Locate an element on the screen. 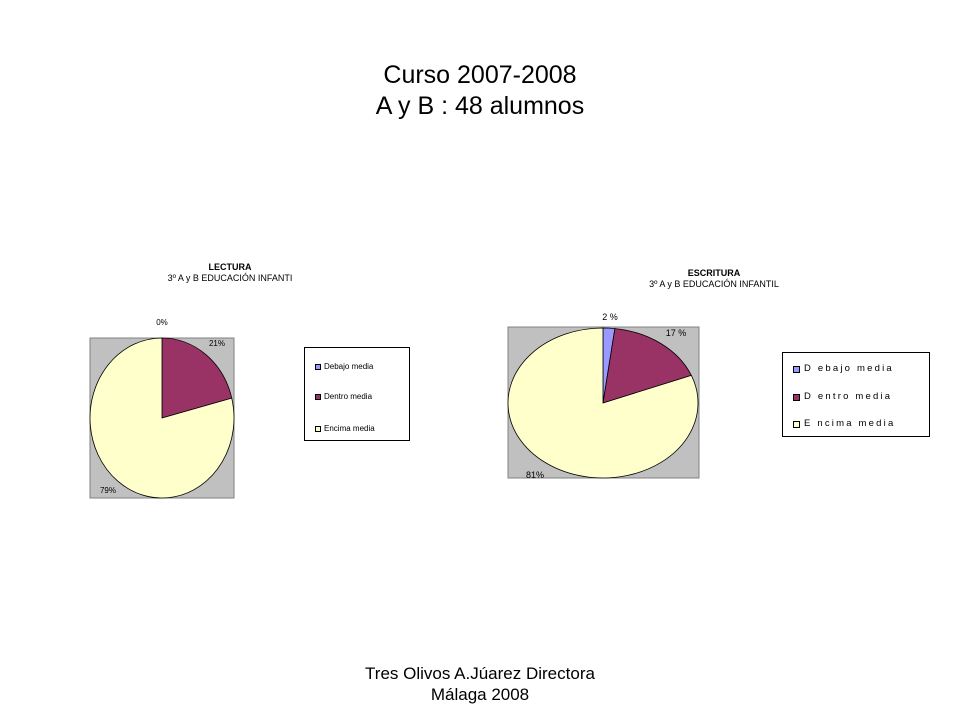  chart-subtitle: 3º A y B EDUCACIÓN INFANTIL is located at coordinates (714, 284).